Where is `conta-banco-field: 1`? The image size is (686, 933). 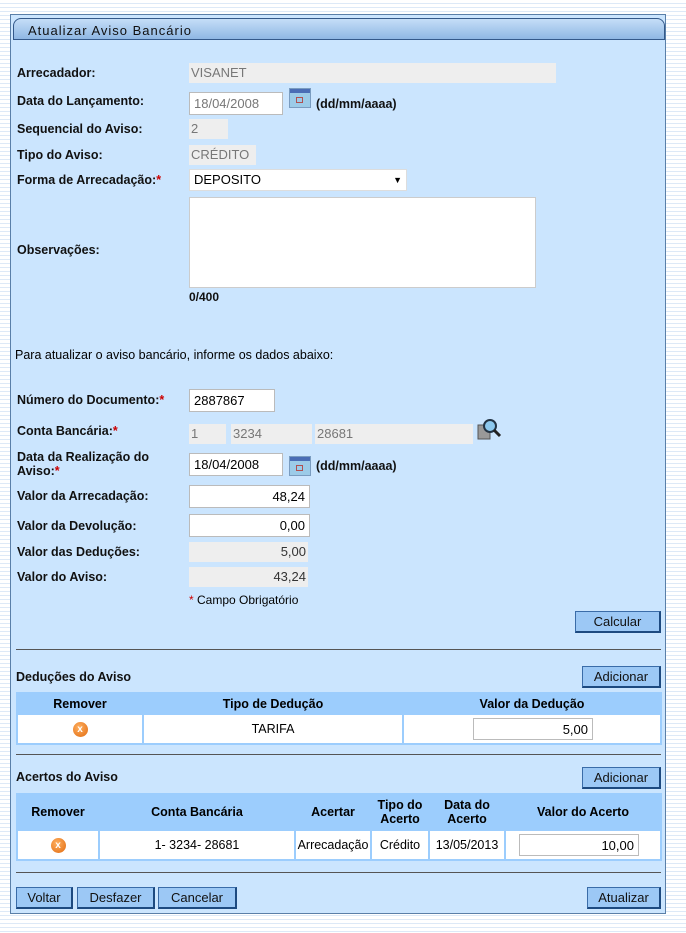 conta-banco-field: 1 is located at coordinates (207, 434).